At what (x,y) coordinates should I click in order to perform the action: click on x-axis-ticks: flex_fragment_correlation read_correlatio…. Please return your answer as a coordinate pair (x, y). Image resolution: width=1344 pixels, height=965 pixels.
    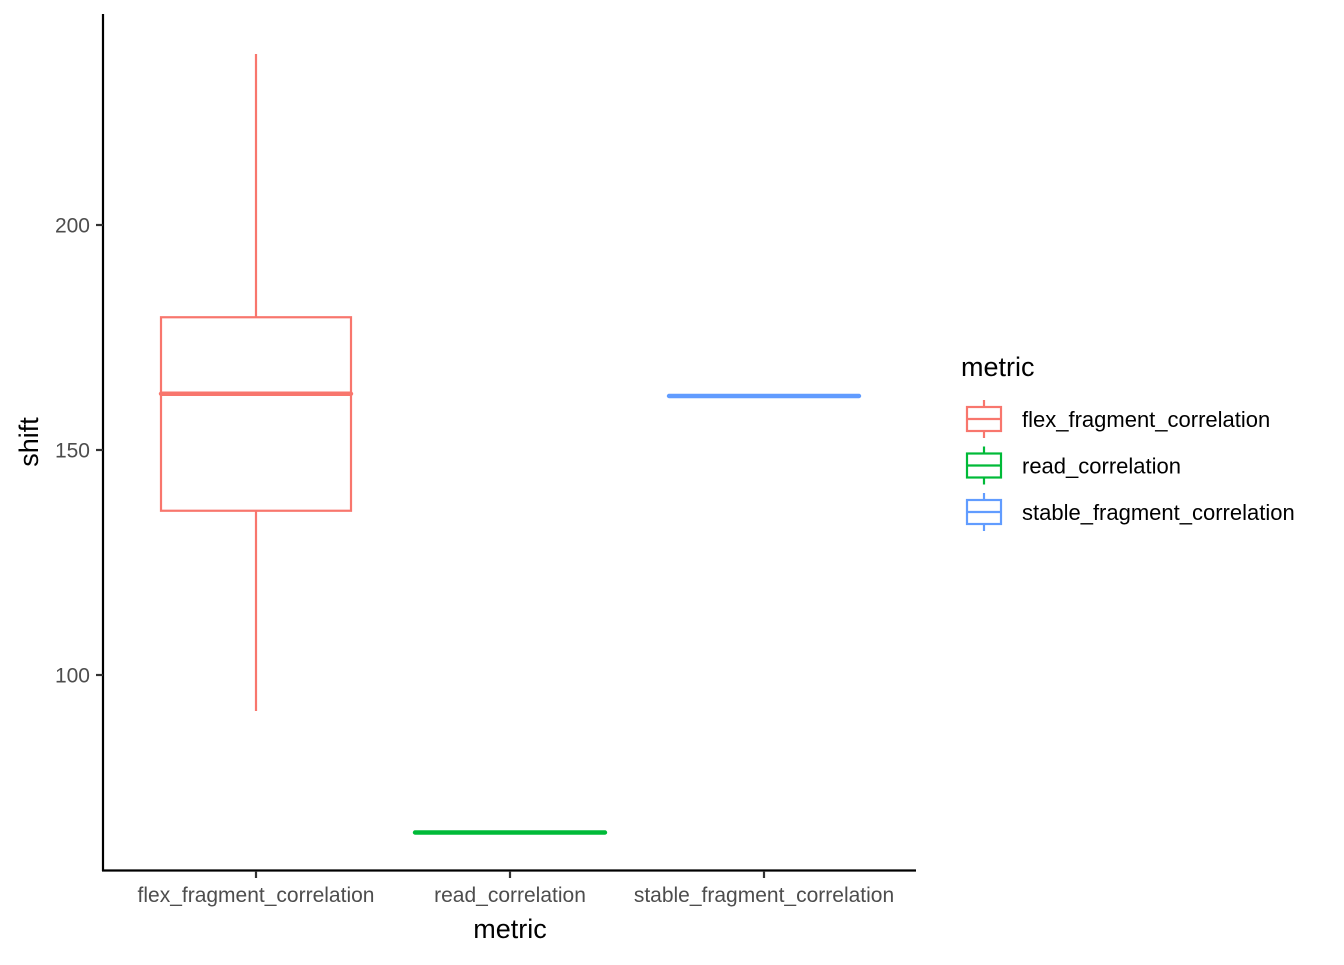
    Looking at the image, I should click on (516, 889).